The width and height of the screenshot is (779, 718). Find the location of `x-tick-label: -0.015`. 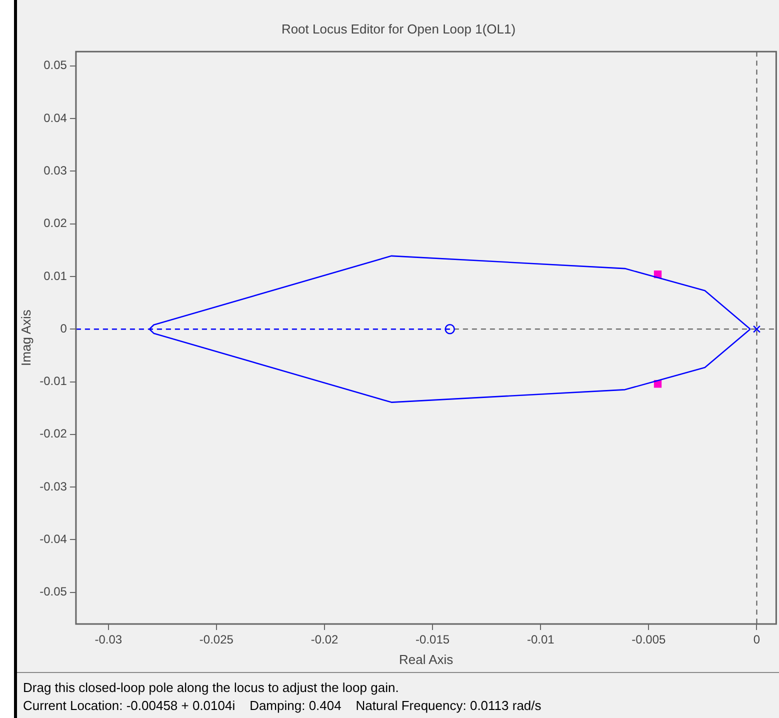

x-tick-label: -0.015 is located at coordinates (433, 639).